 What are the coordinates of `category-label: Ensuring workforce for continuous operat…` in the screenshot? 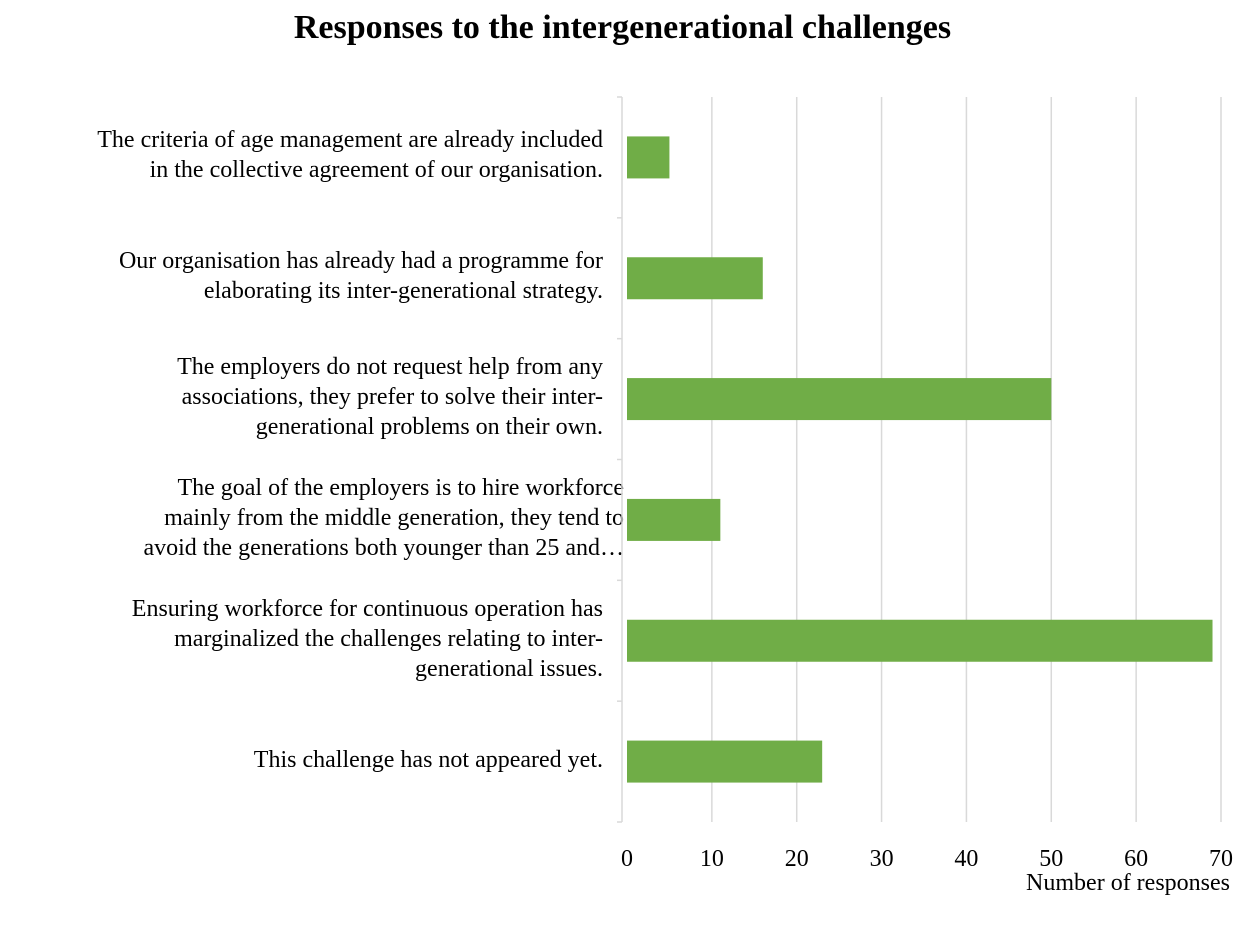 It's located at (367, 638).